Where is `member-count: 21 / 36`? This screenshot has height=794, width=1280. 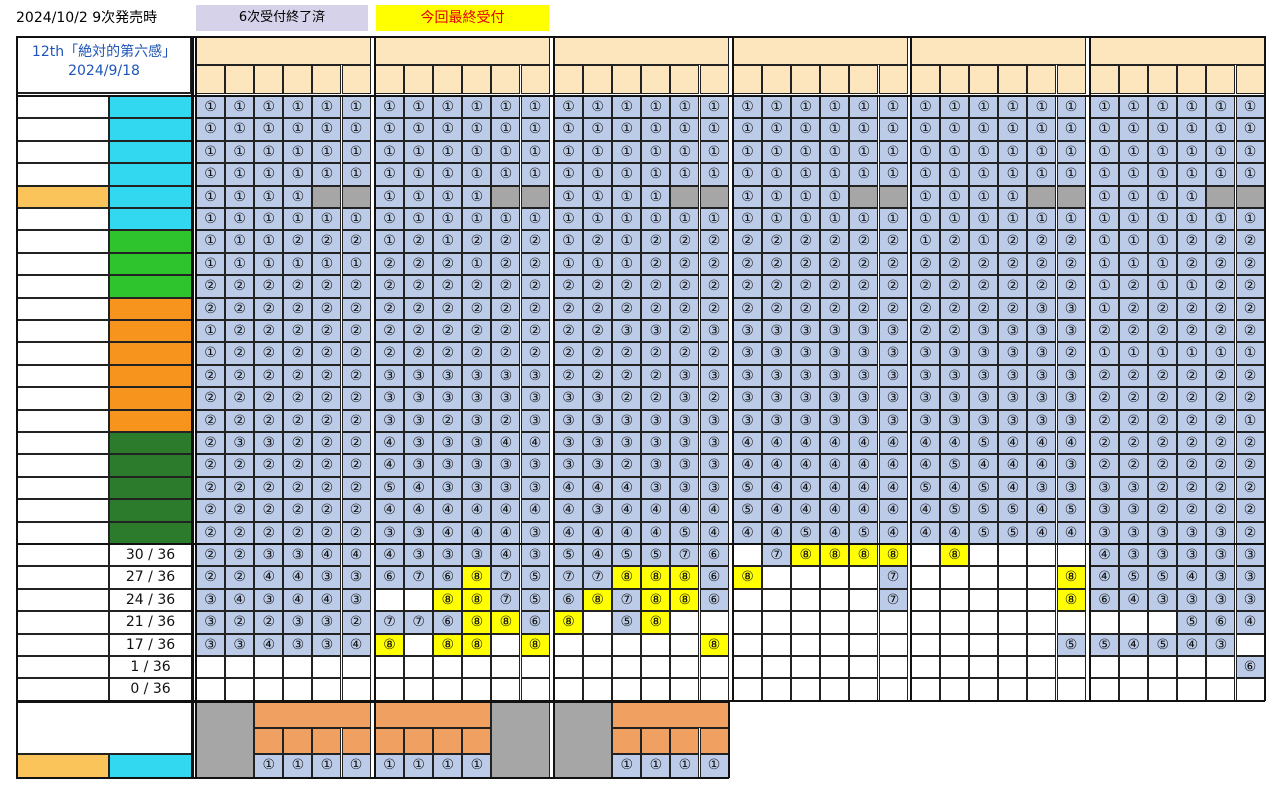 member-count: 21 / 36 is located at coordinates (150, 622).